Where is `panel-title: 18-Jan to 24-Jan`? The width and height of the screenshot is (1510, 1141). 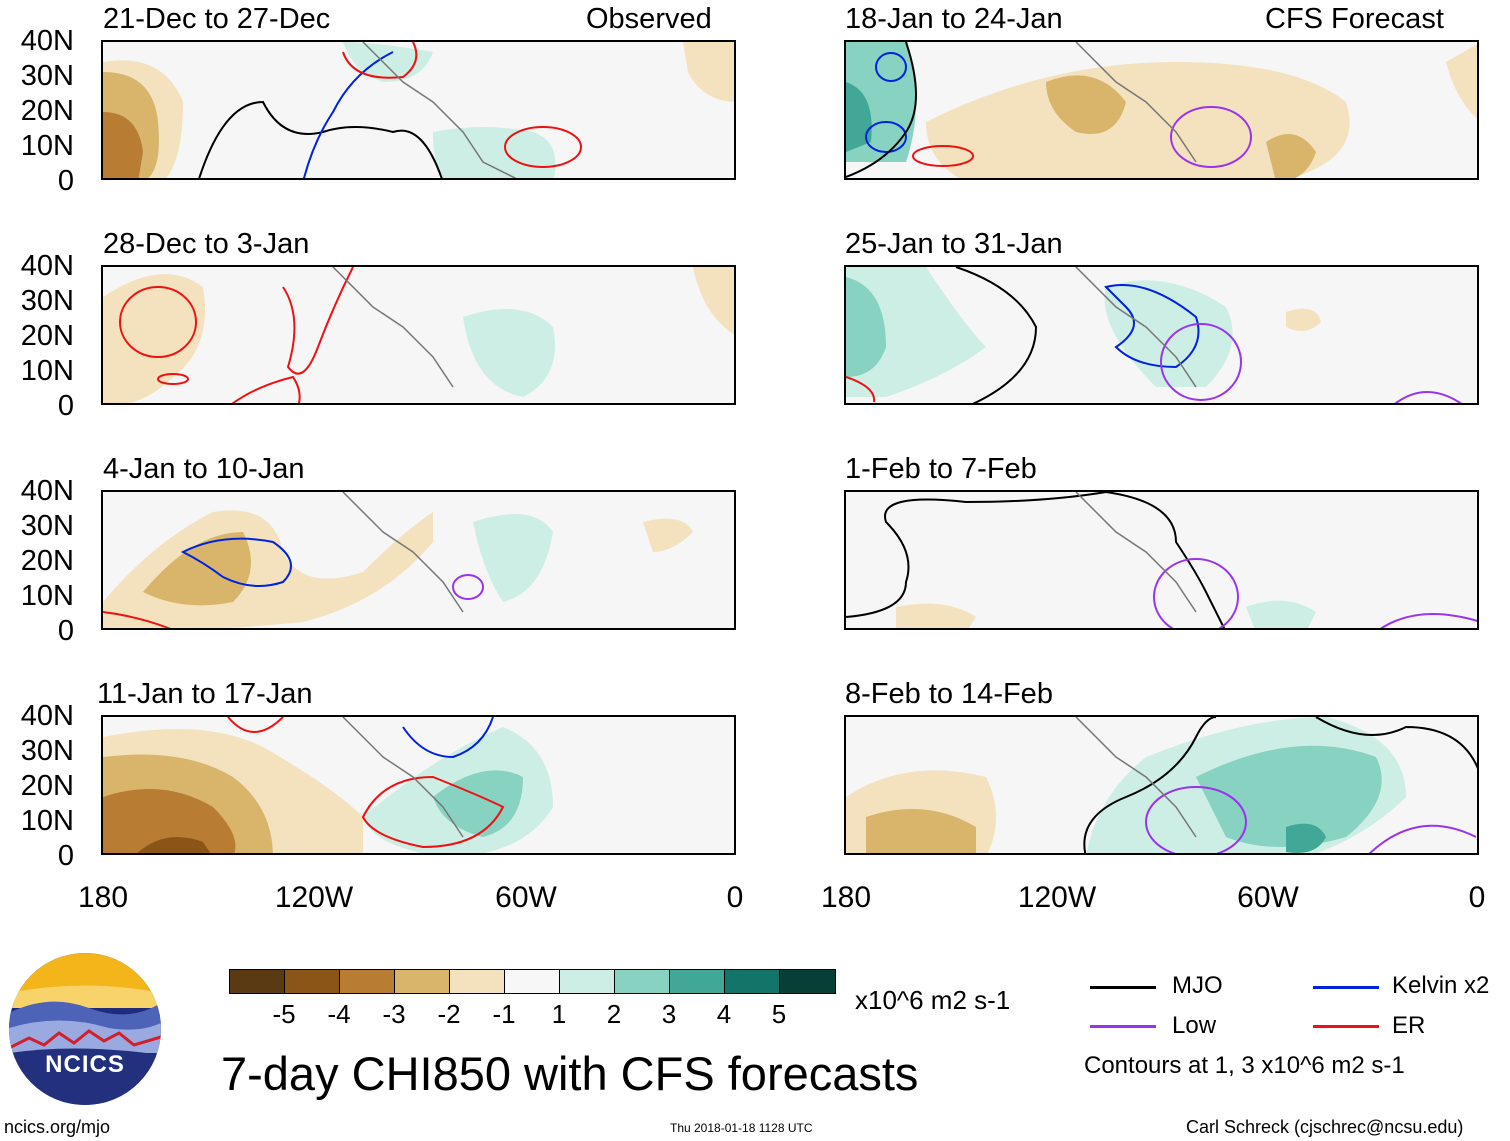 panel-title: 18-Jan to 24-Jan is located at coordinates (954, 19).